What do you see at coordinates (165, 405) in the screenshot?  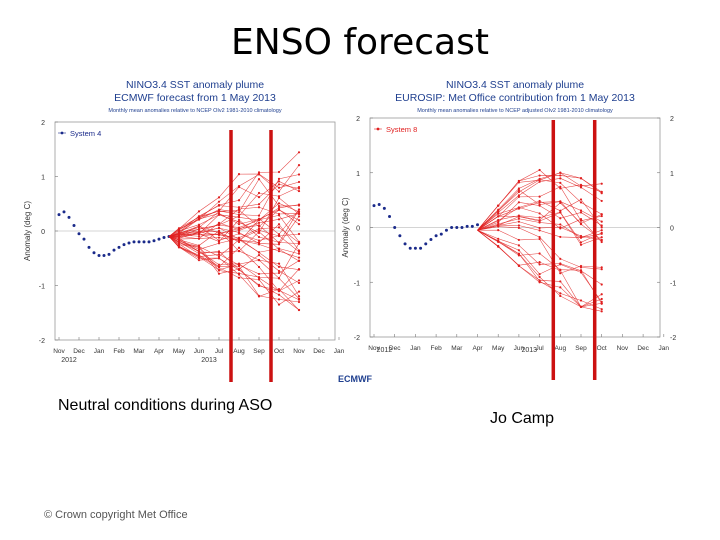 I see `caption: Neutral conditions during ASO` at bounding box center [165, 405].